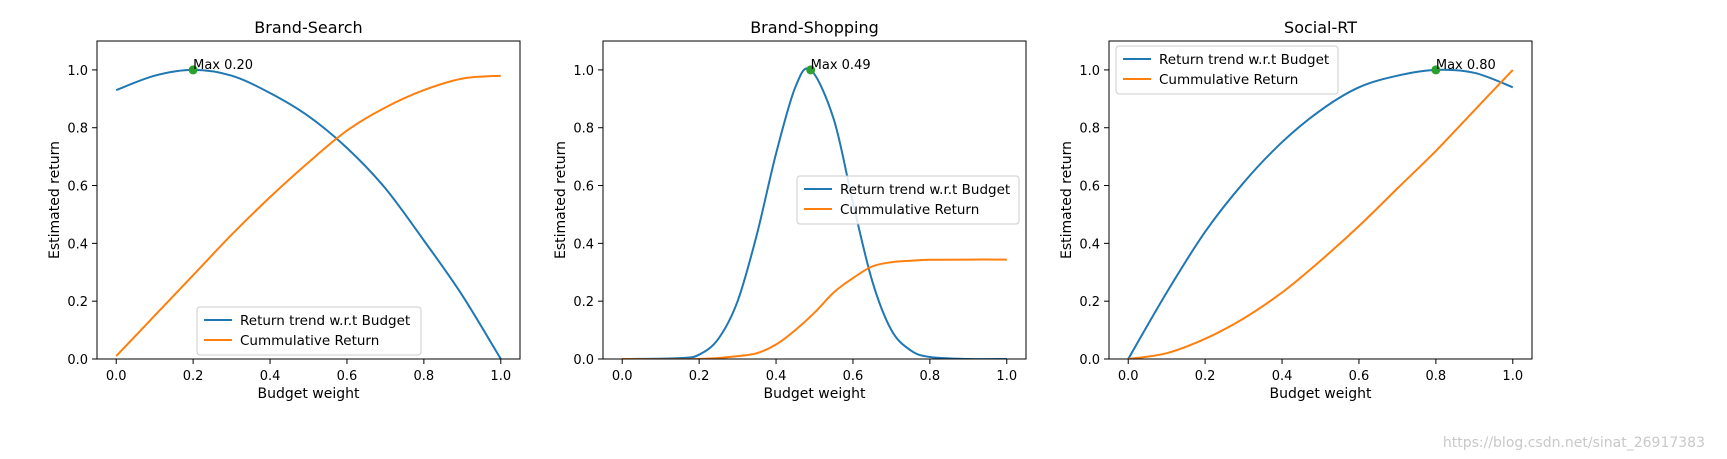  Describe the element at coordinates (308, 27) in the screenshot. I see `chart-title: Brand-Search` at that location.